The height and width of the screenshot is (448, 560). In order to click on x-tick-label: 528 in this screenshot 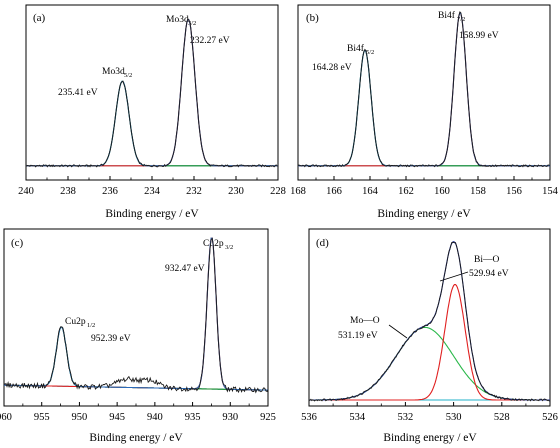, I will do `click(502, 417)`.